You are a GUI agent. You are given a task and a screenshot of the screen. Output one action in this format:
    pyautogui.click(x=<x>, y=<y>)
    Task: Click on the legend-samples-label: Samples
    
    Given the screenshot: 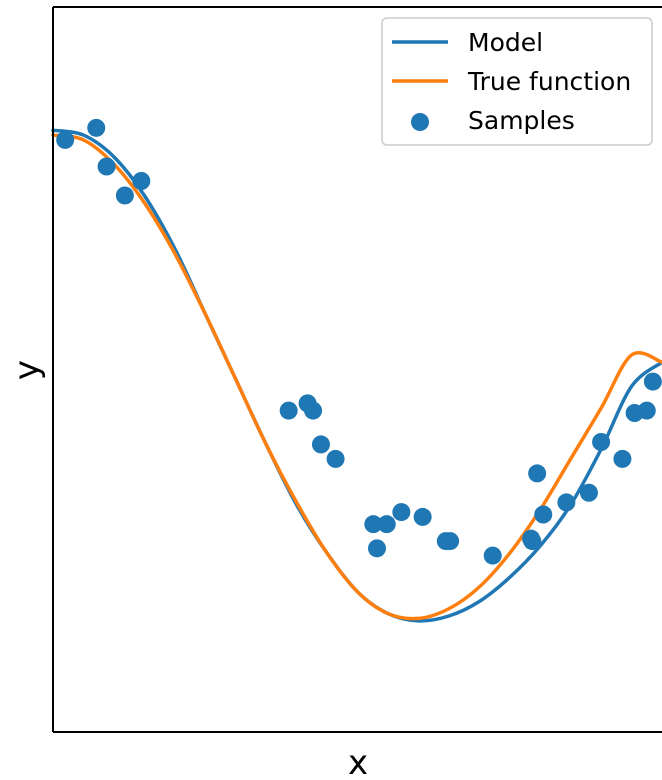 What is the action you would take?
    pyautogui.click(x=521, y=120)
    